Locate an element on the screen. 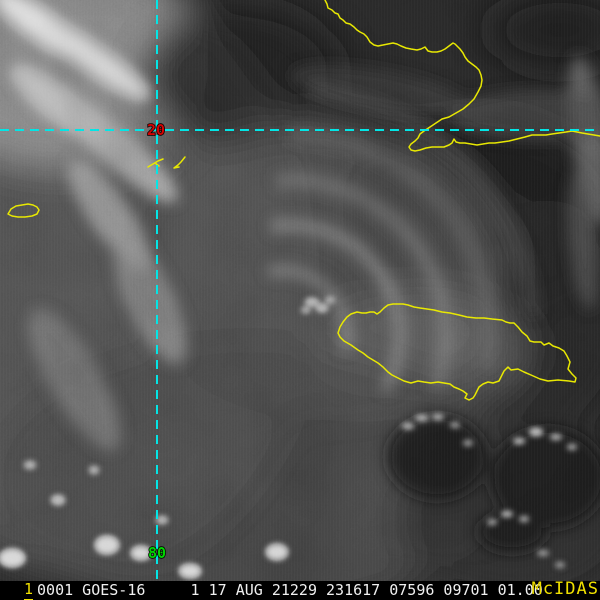  latitude-label: 20 is located at coordinates (156, 130).